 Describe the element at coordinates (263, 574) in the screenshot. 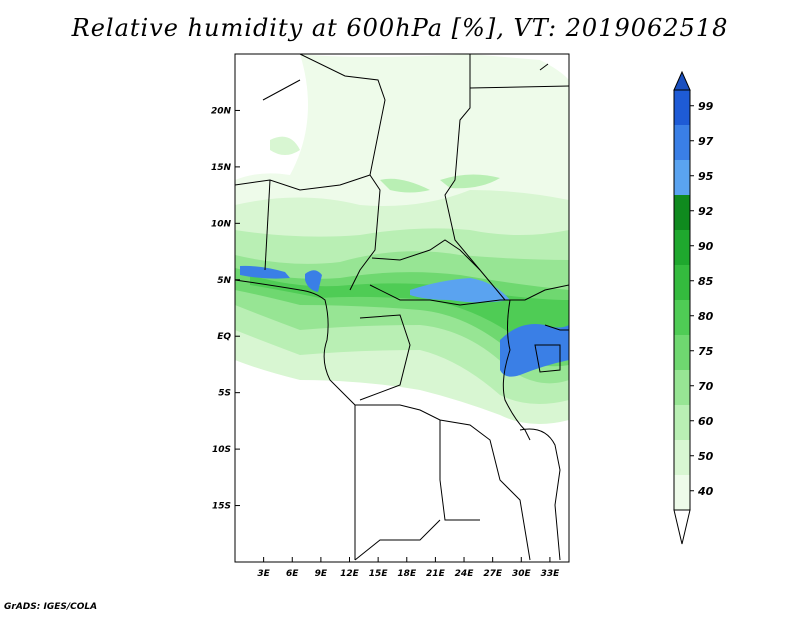

I see `lon-tick-label: 3E` at that location.